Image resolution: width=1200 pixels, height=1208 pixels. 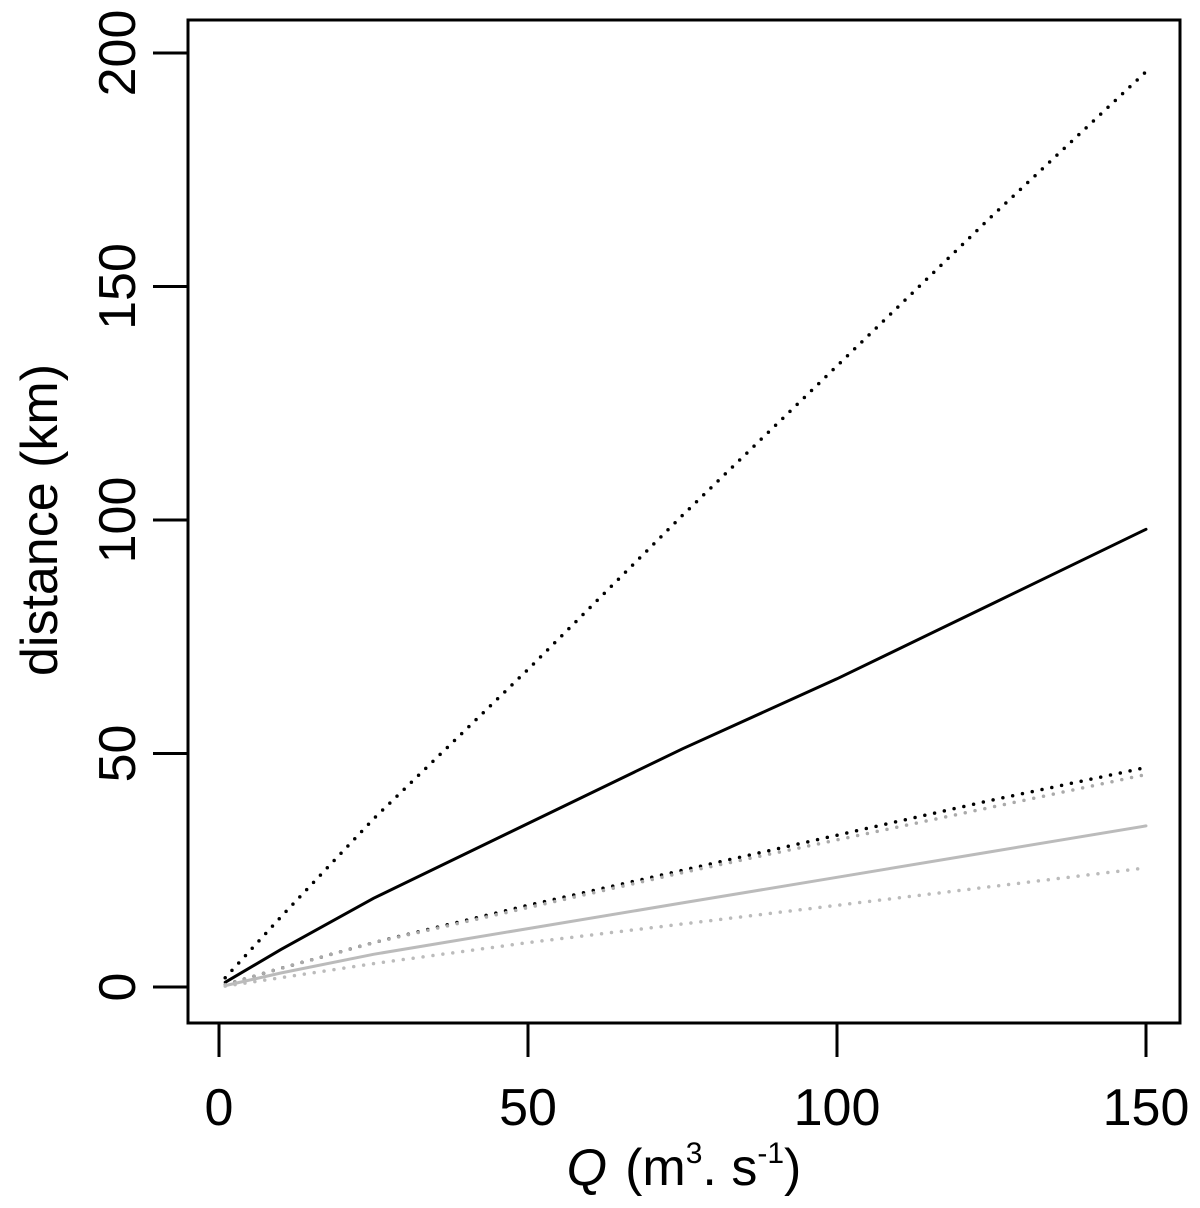 I want to click on x-tick-label: 100, so click(x=837, y=1108).